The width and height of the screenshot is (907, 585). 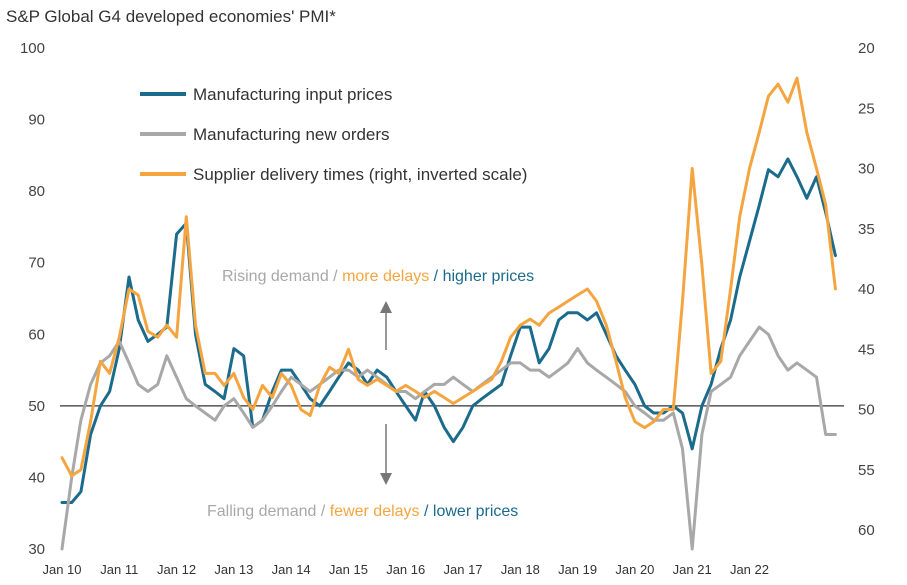 What do you see at coordinates (386, 307) in the screenshot?
I see `arrow-up-head` at bounding box center [386, 307].